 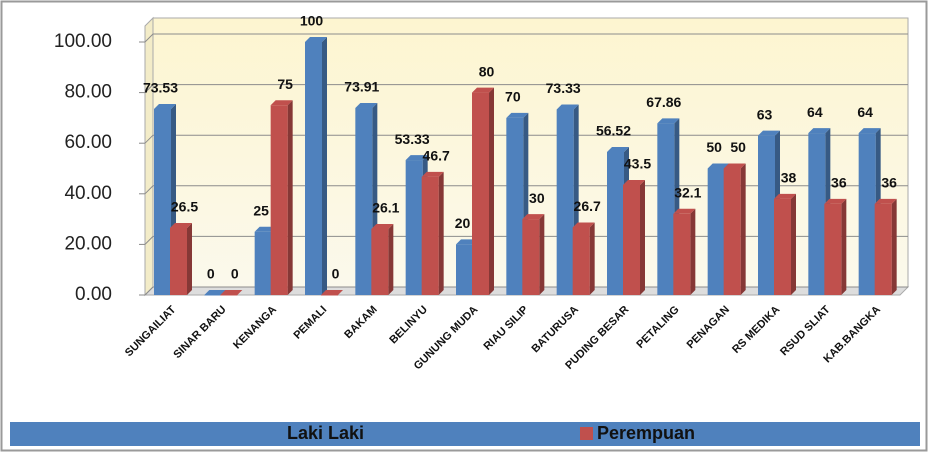 I want to click on data-label: 100, so click(x=312, y=21).